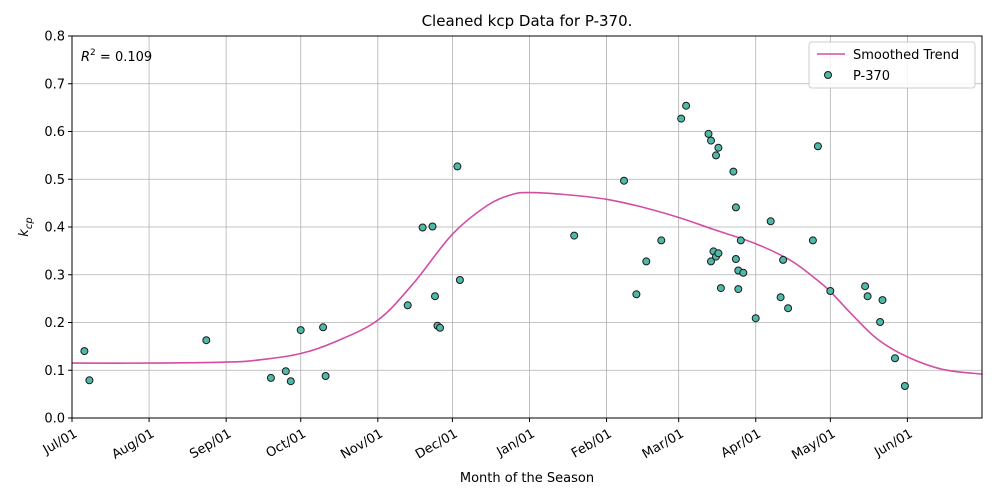 Image resolution: width=1000 pixels, height=500 pixels. What do you see at coordinates (54, 37) in the screenshot?
I see `y-tick-label: 0.8` at bounding box center [54, 37].